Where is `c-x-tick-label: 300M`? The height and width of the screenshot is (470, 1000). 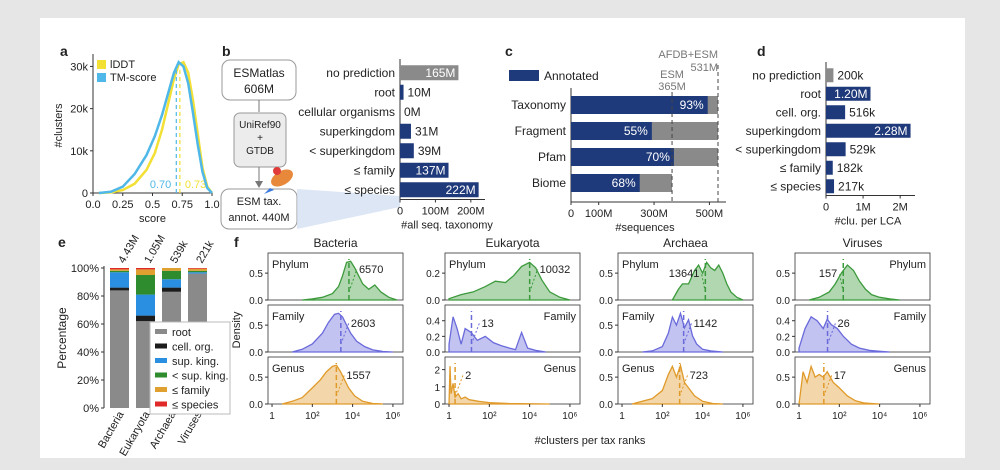 c-x-tick-label: 300M is located at coordinates (654, 214).